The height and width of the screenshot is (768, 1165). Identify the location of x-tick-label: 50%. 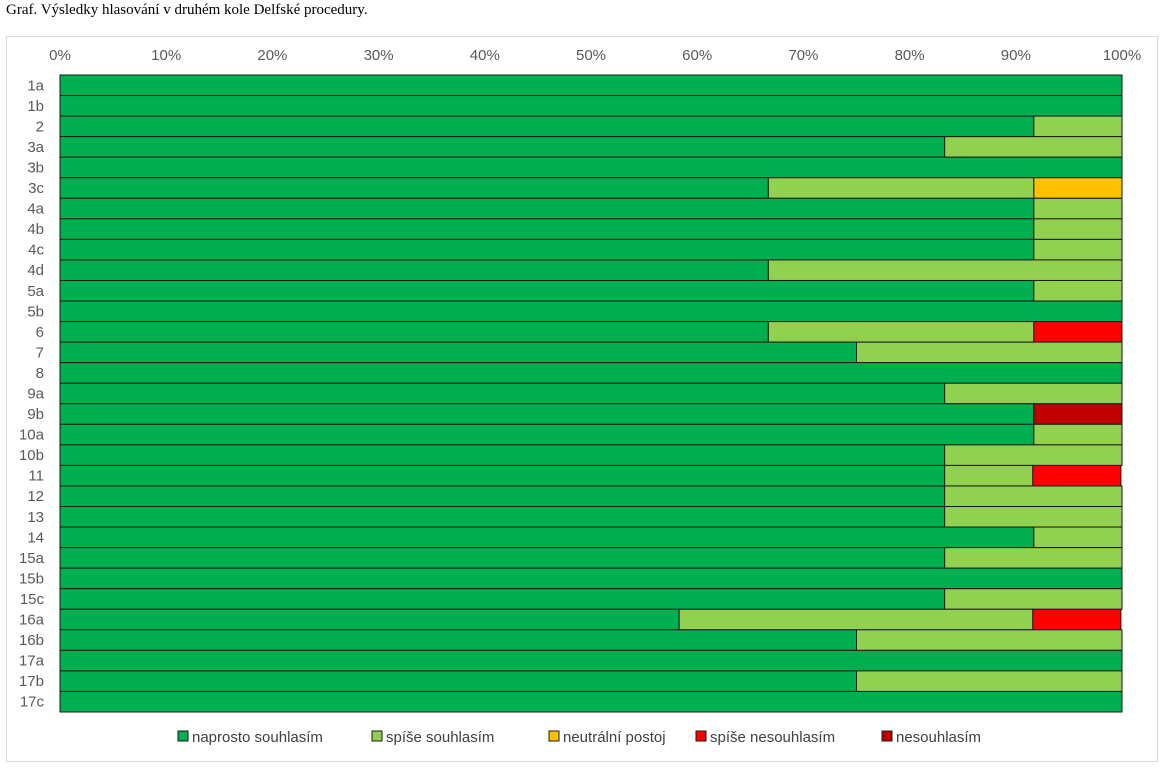
(591, 55).